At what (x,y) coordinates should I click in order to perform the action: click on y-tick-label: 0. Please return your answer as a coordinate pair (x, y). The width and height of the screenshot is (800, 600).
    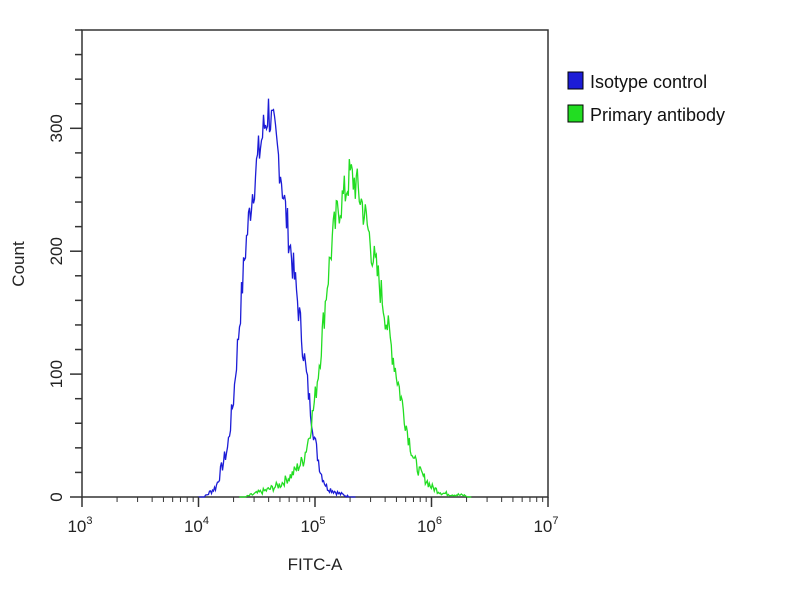
    Looking at the image, I should click on (56, 496).